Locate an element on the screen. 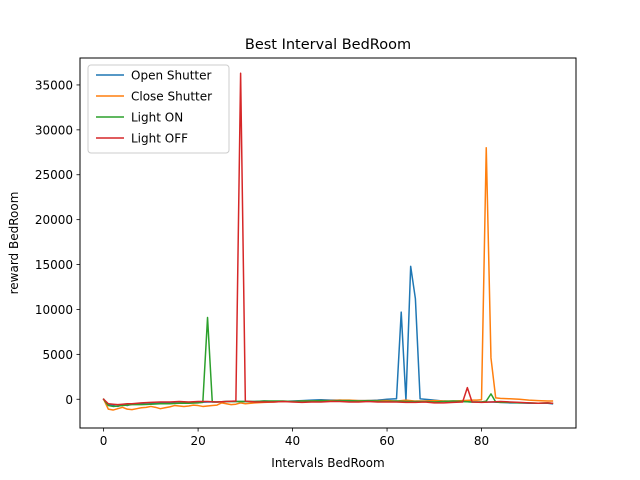 This screenshot has height=480, width=640. legend-label-2: Light ON is located at coordinates (157, 118).